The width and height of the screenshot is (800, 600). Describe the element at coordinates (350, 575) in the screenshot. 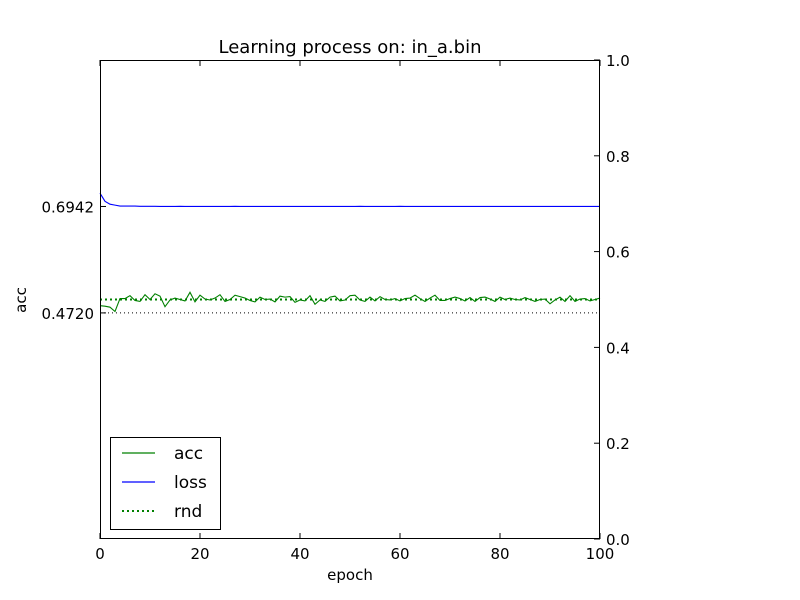

I see `x-axis-label: epoch` at that location.